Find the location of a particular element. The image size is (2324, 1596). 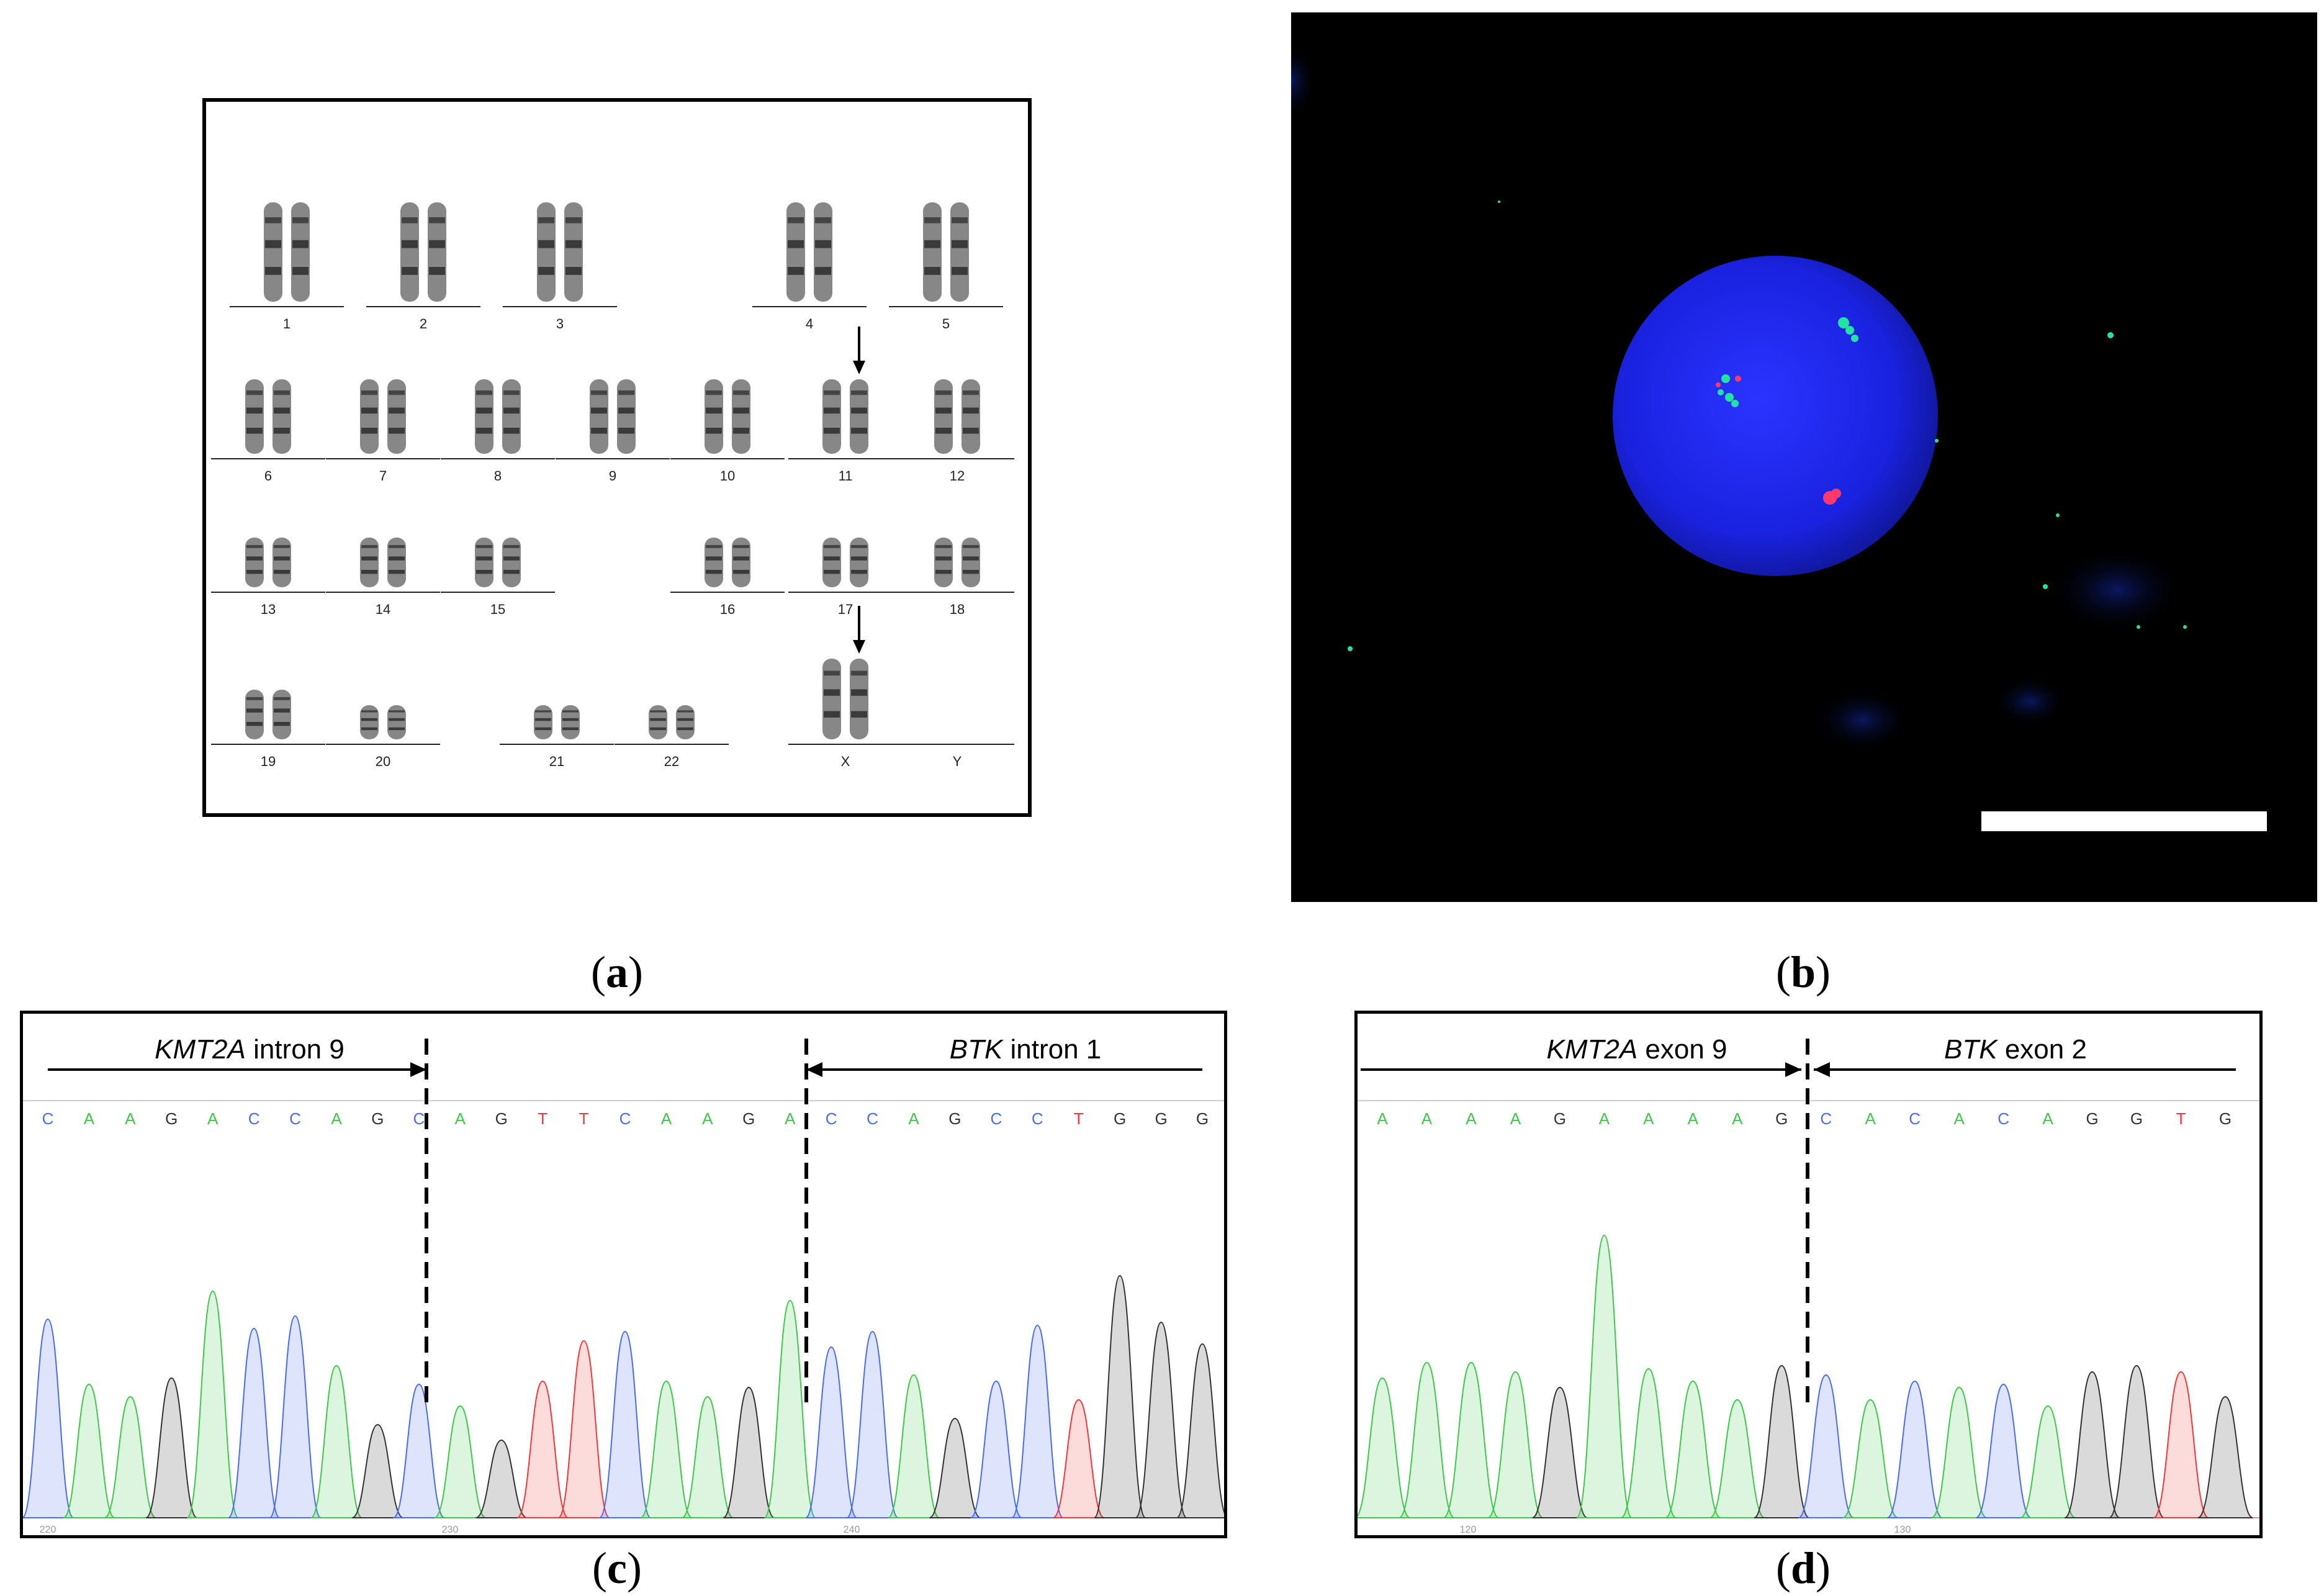

chromosome-label: 9 is located at coordinates (612, 476).